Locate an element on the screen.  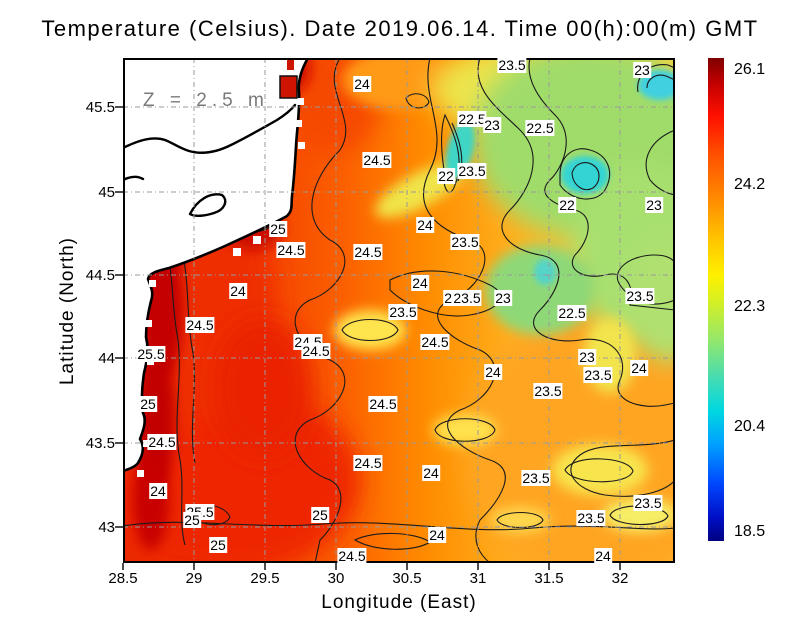
y-tick-label: 43.5 is located at coordinates (100, 443).